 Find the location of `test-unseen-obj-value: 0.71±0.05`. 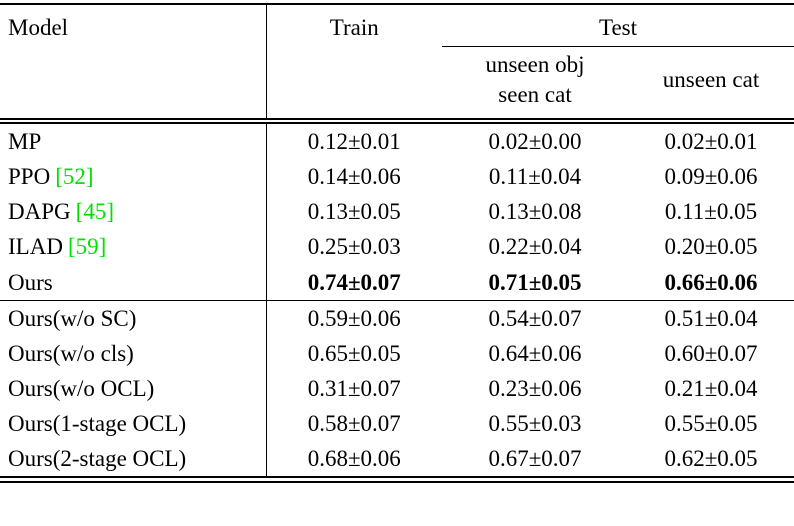

test-unseen-obj-value: 0.71±0.05 is located at coordinates (535, 282).